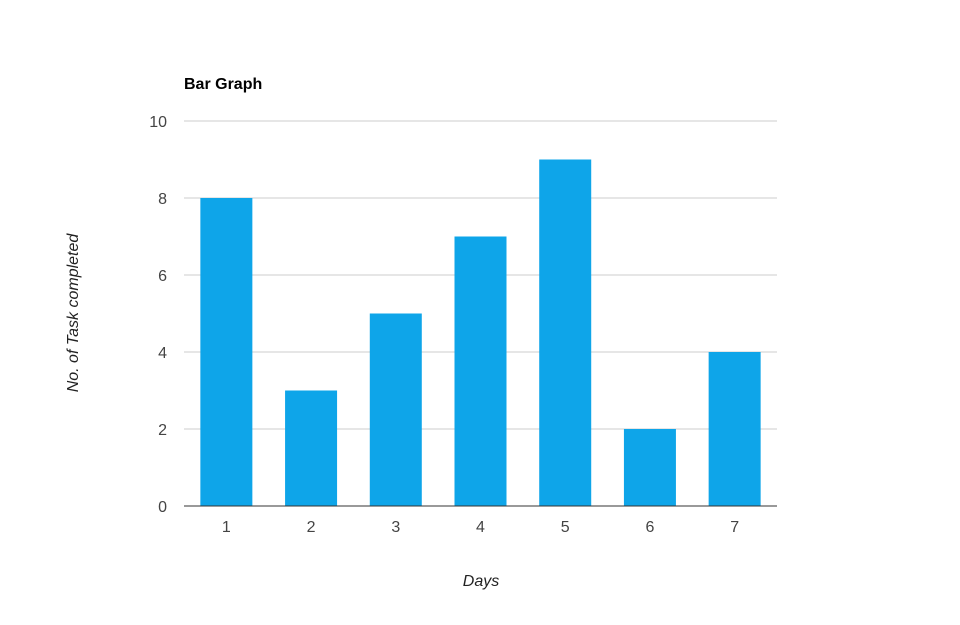 The height and width of the screenshot is (625, 960). Describe the element at coordinates (162, 276) in the screenshot. I see `y-tick-label: 6` at that location.